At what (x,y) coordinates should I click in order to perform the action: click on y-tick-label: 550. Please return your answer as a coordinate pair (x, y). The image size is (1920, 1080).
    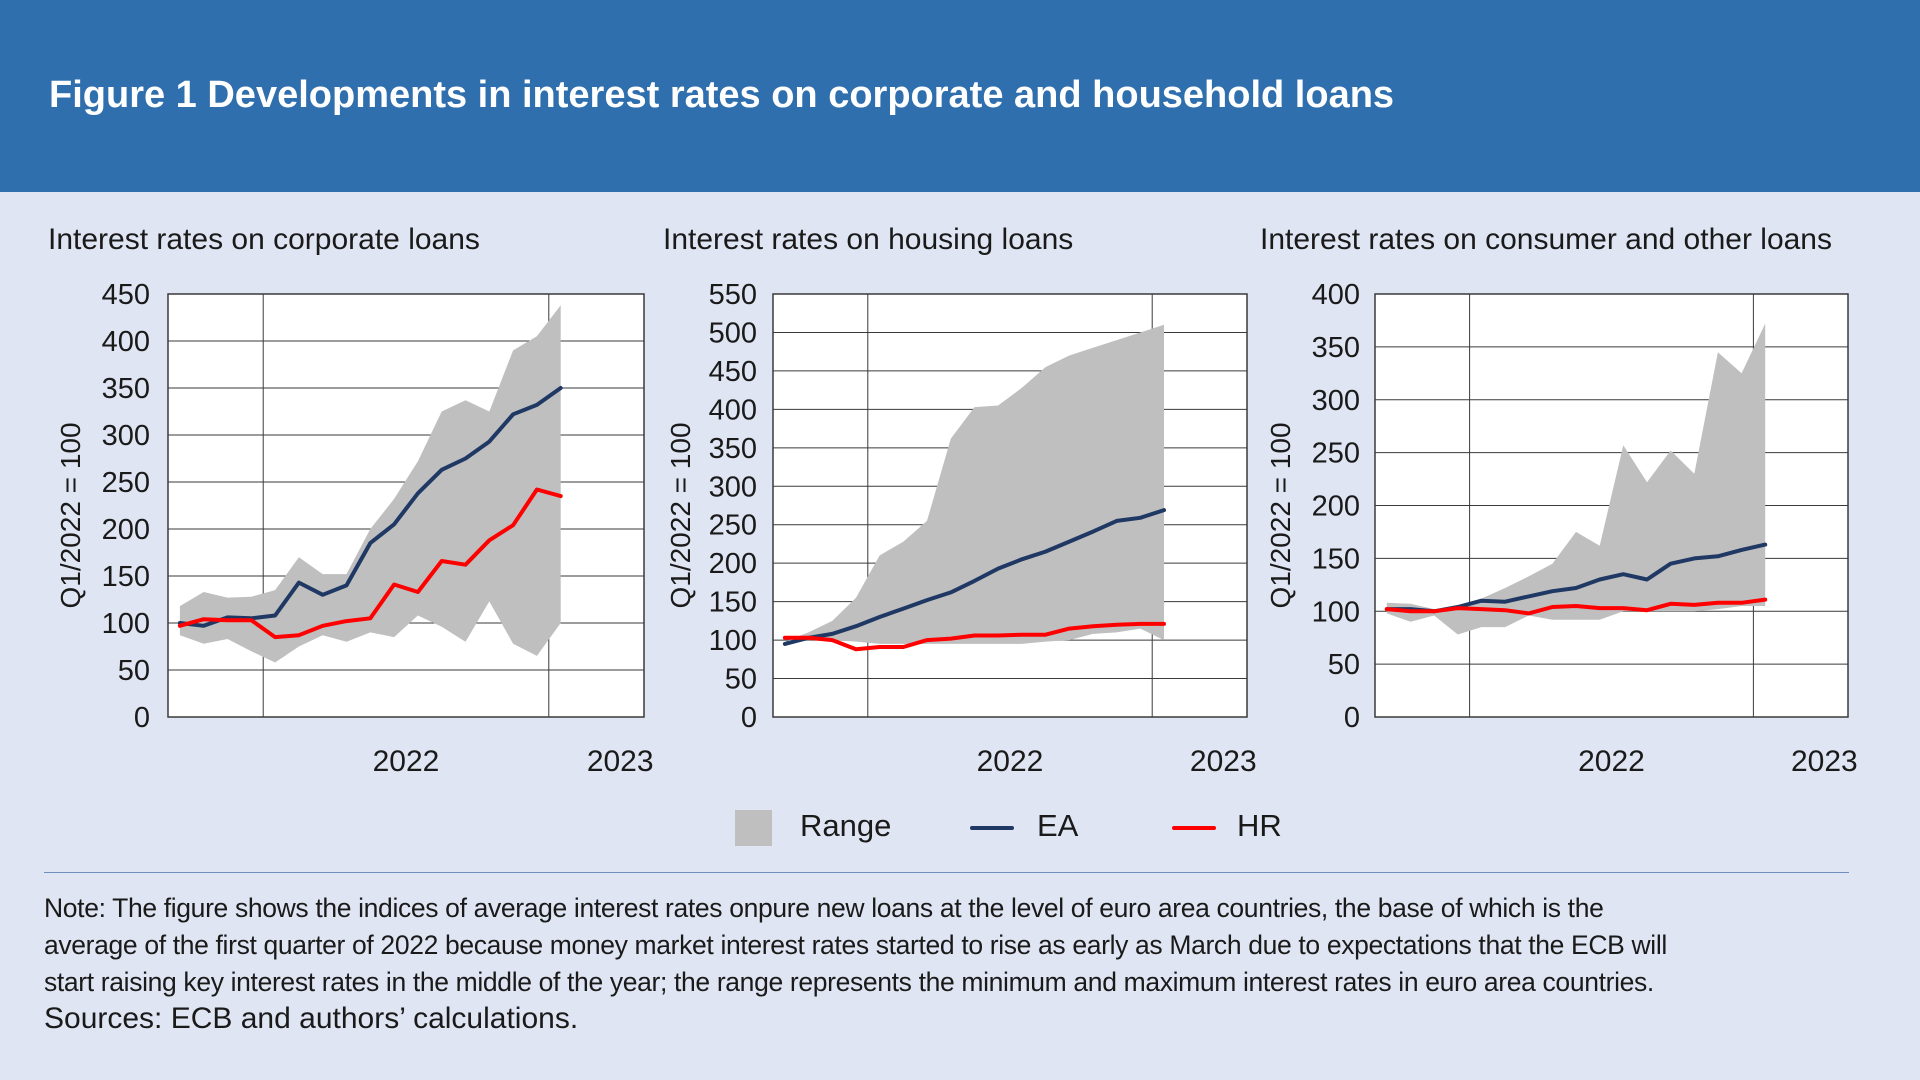
    Looking at the image, I should click on (733, 295).